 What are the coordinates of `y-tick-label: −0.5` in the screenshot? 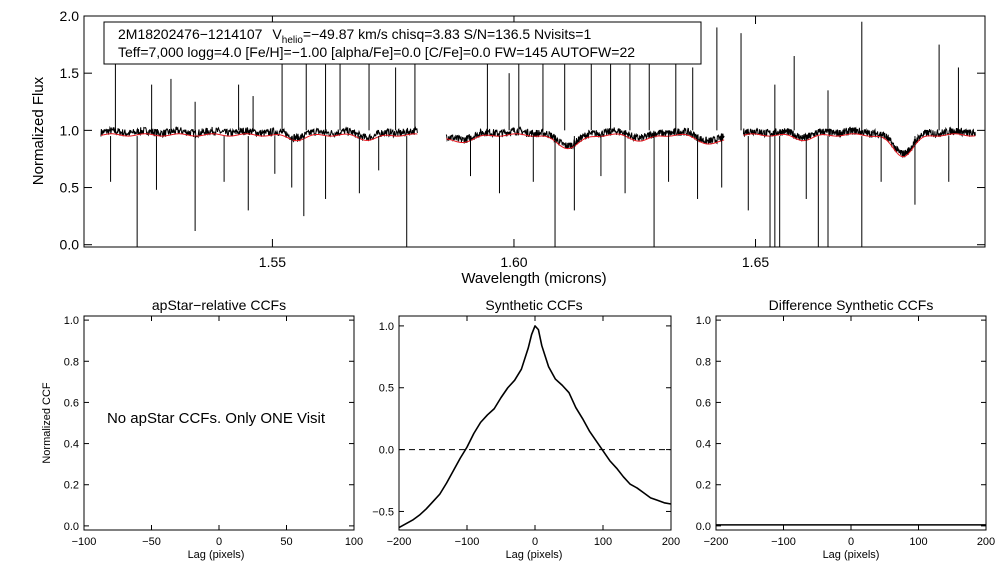 It's located at (383, 512).